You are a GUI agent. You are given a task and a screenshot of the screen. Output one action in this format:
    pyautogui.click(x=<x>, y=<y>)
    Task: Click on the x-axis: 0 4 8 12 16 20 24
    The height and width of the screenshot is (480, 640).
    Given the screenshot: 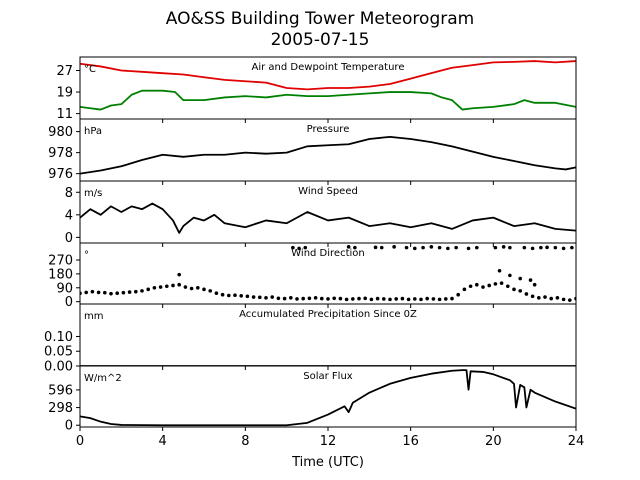 What is the action you would take?
    pyautogui.click(x=330, y=441)
    